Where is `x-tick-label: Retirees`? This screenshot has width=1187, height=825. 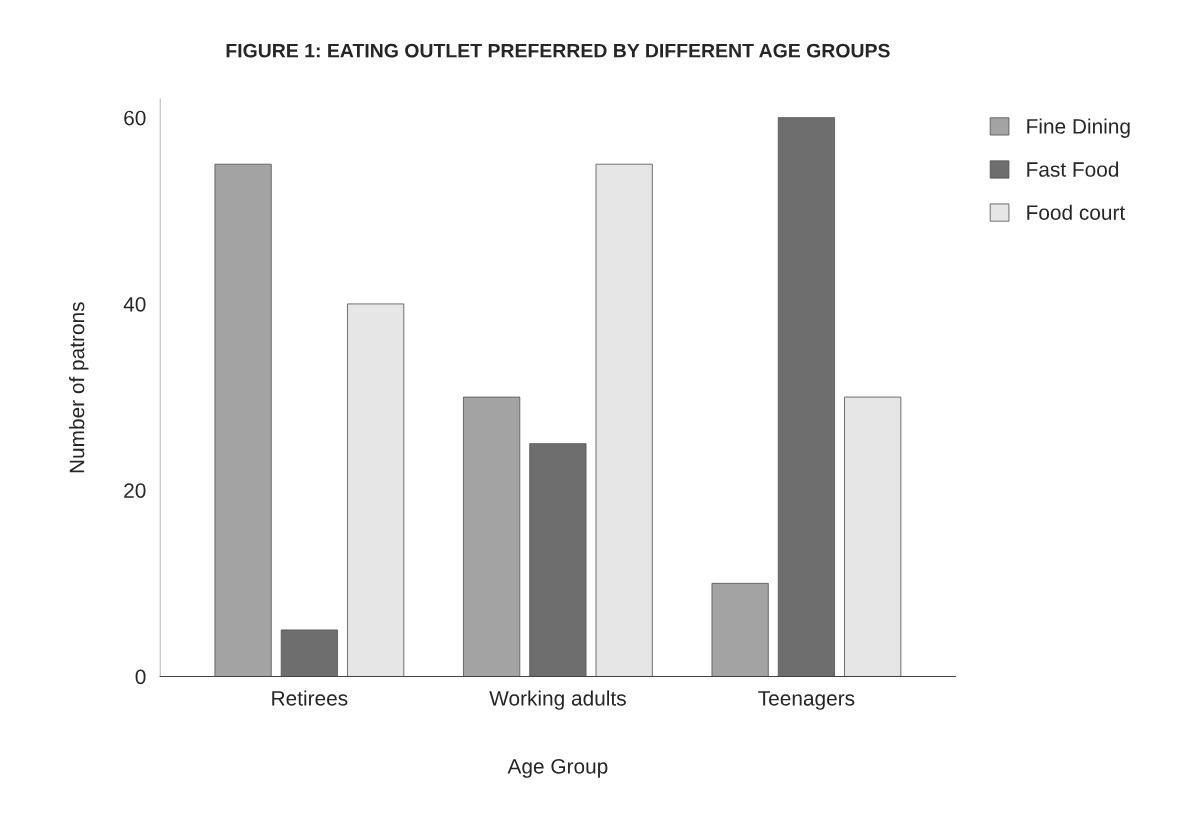 x-tick-label: Retirees is located at coordinates (310, 698).